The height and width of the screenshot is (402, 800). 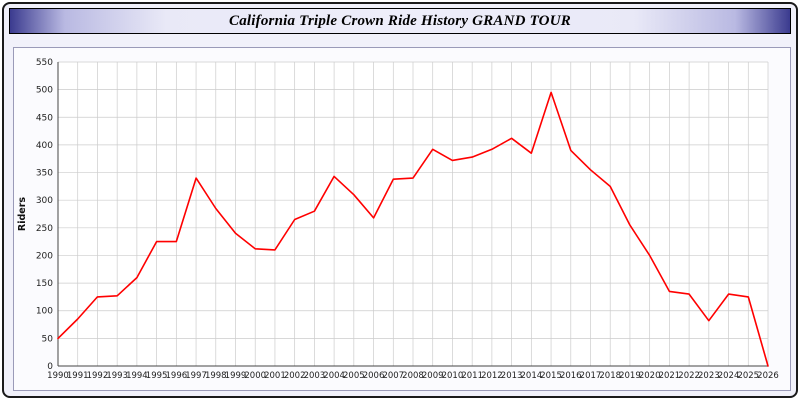 What do you see at coordinates (689, 376) in the screenshot?
I see `x-tick-label: 2022` at bounding box center [689, 376].